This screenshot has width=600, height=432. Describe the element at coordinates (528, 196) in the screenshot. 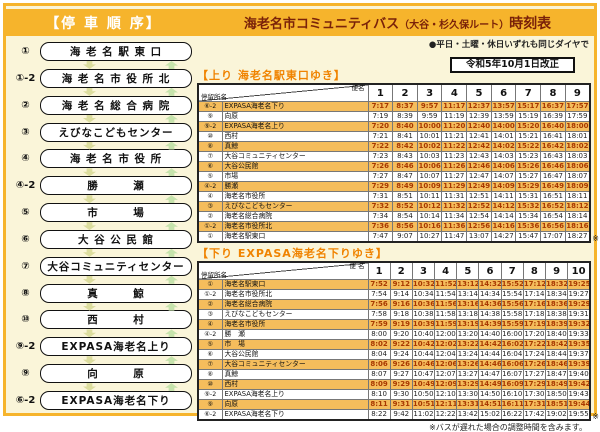

I see `time-cell: 15:31` at that location.